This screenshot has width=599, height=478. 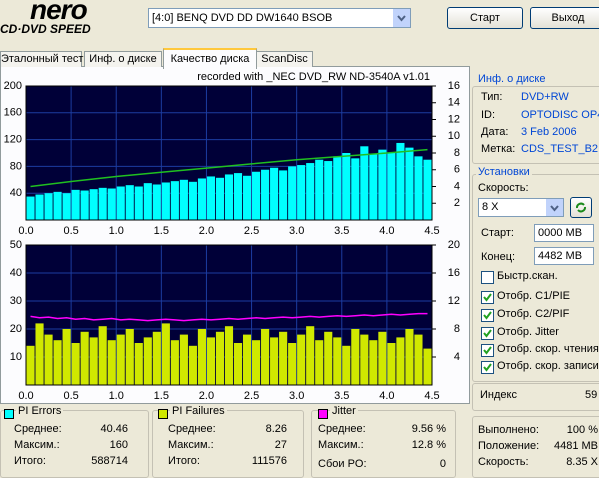 What do you see at coordinates (284, 59) in the screenshot?
I see `tab: ScanDisc` at bounding box center [284, 59].